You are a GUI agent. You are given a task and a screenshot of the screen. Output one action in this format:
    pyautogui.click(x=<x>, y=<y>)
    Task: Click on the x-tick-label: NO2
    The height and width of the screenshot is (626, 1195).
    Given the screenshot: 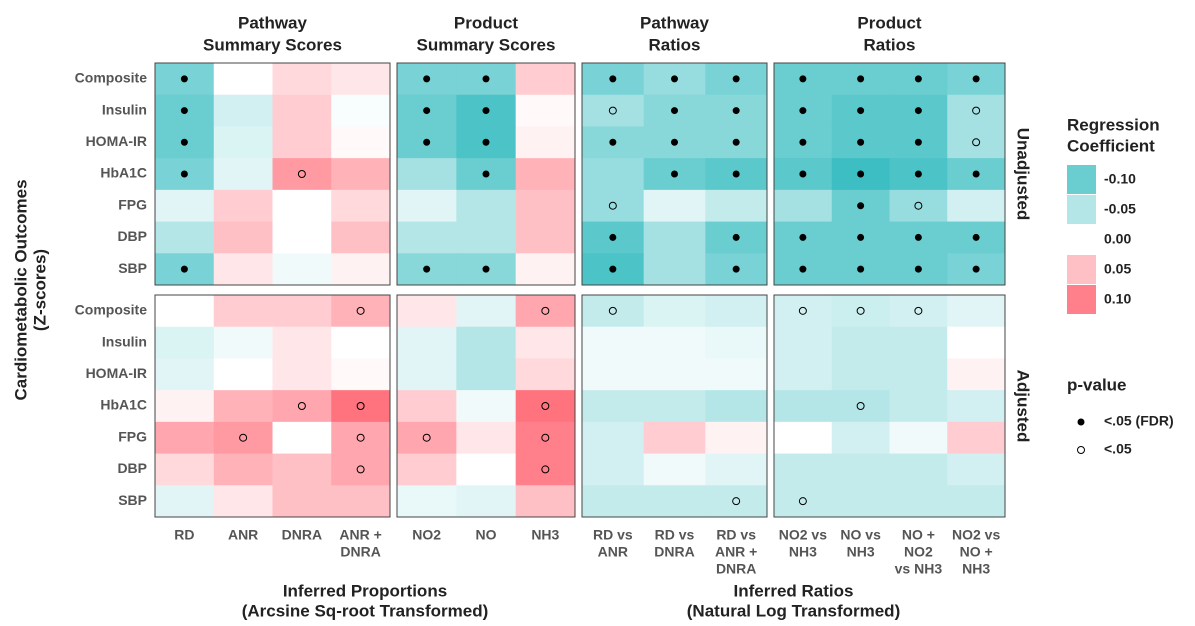 What is the action you would take?
    pyautogui.click(x=918, y=552)
    